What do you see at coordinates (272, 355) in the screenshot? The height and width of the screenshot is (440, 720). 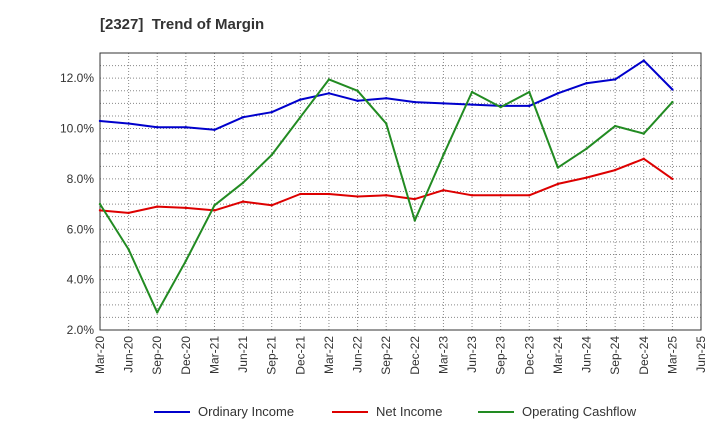 I see `x-tick-label: Sep-21` at bounding box center [272, 355].